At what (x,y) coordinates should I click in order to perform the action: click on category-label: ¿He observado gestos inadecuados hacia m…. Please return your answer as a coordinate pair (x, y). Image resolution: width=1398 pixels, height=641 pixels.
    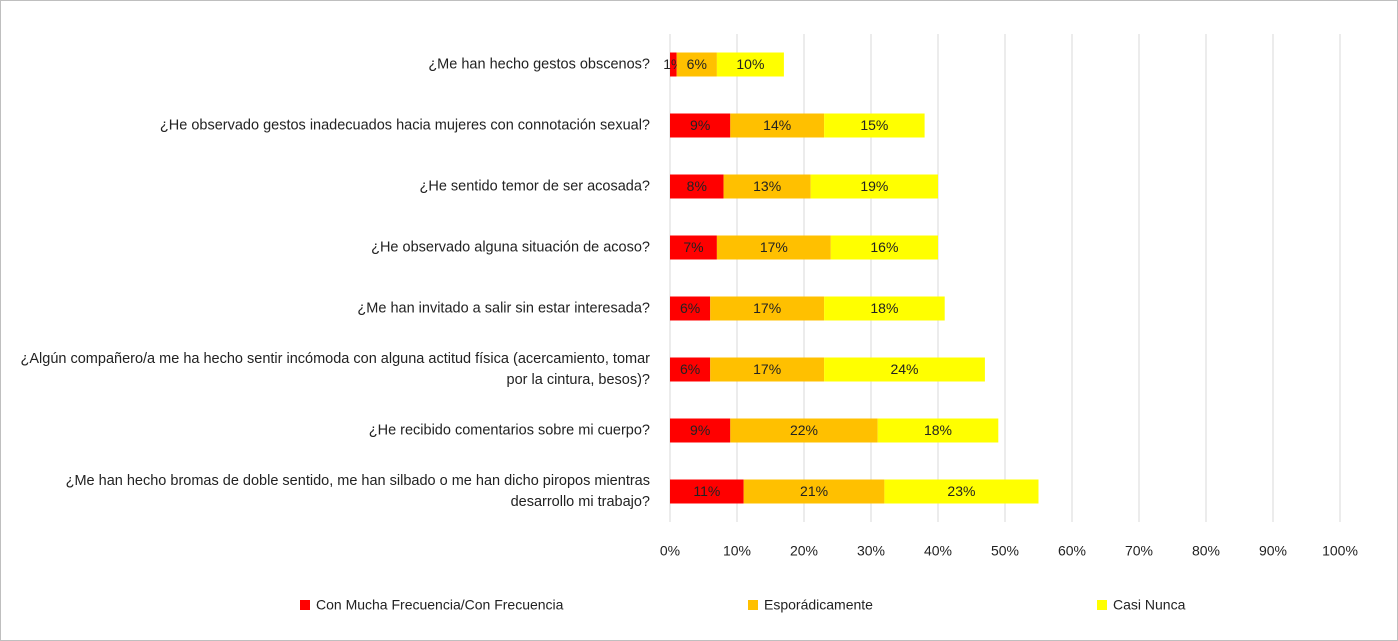
    Looking at the image, I should click on (404, 125).